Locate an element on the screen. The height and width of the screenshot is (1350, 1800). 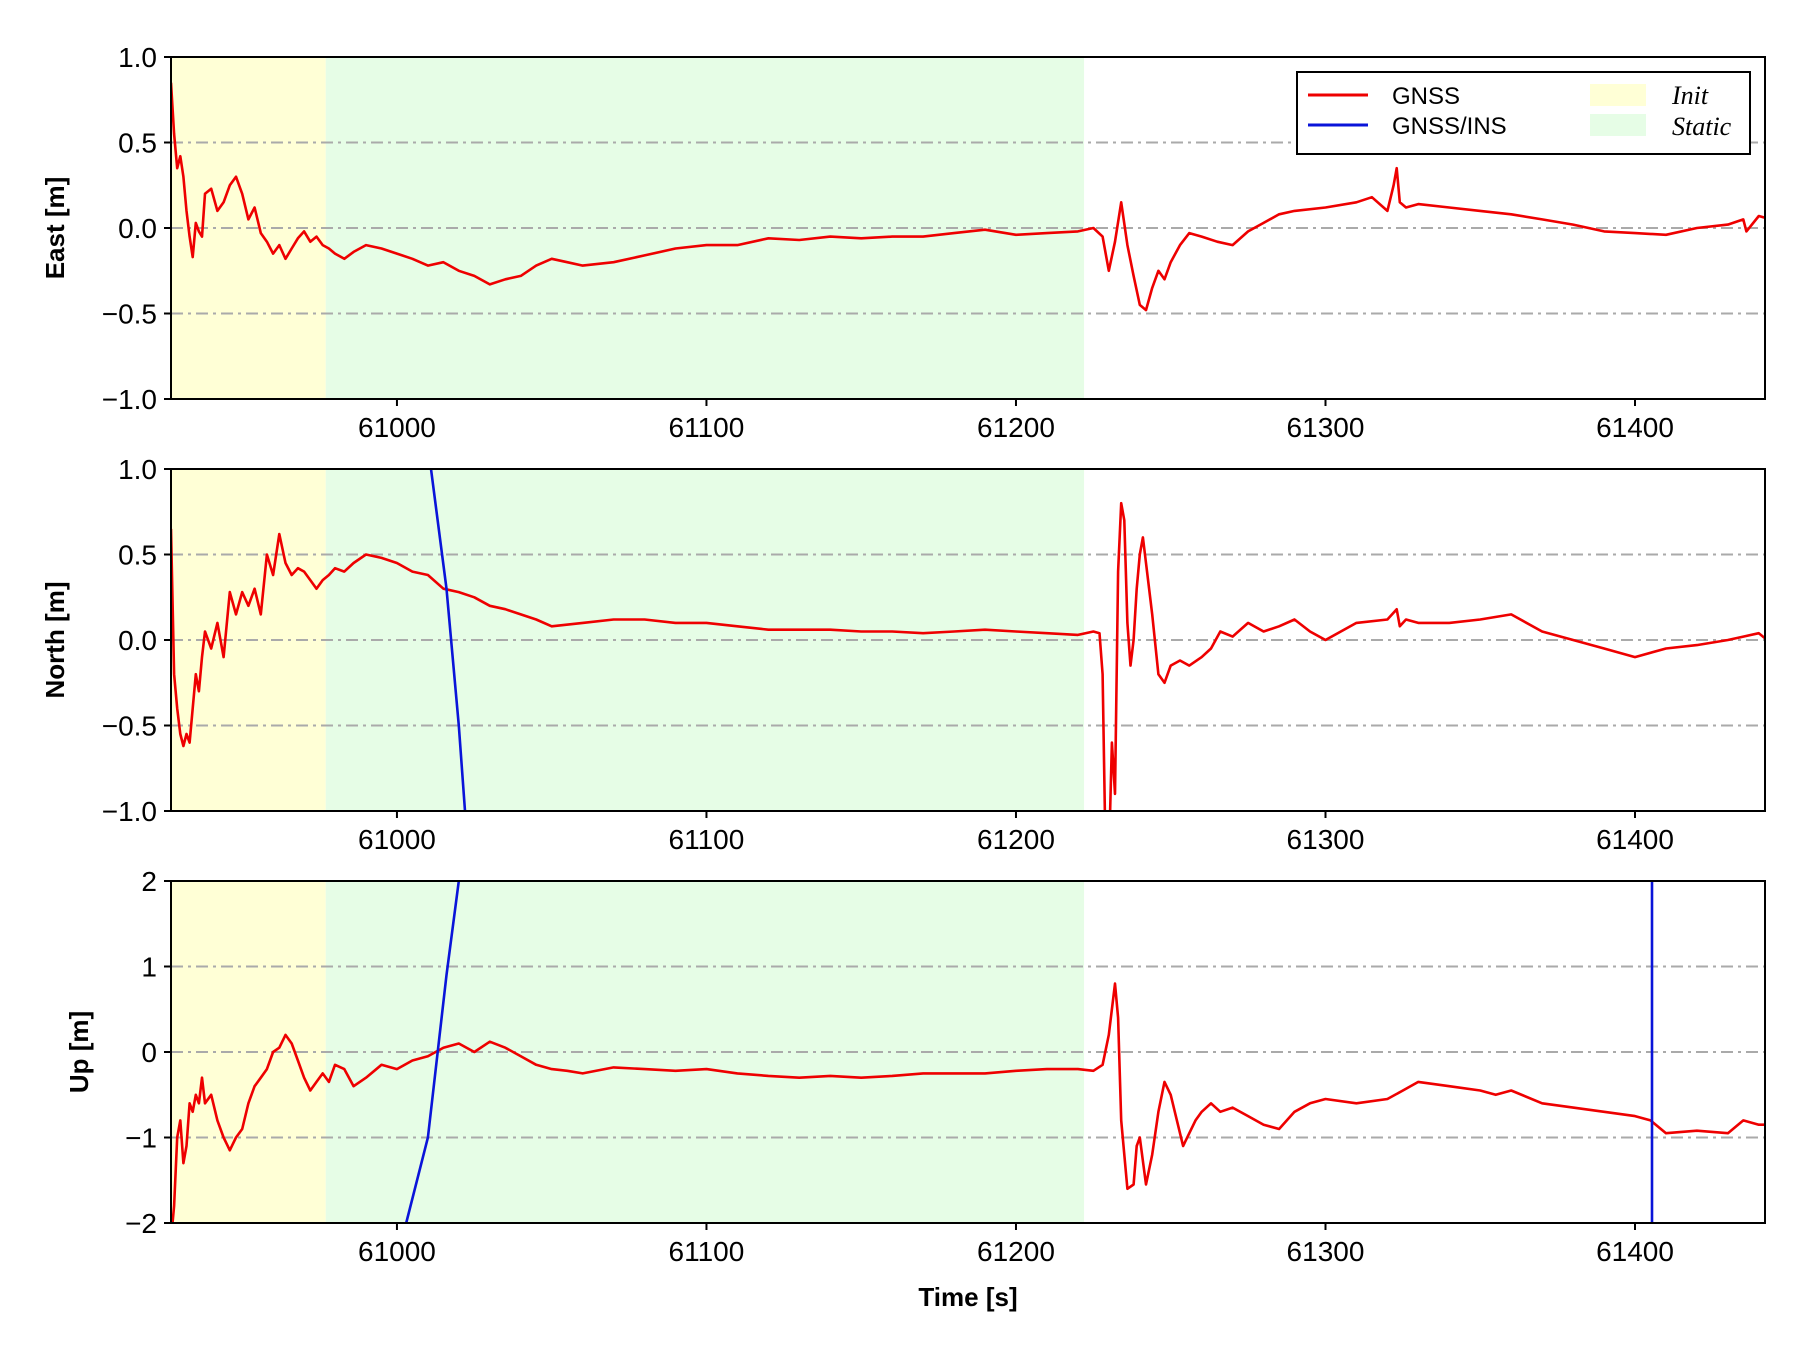
y-tick-label: 0 is located at coordinates (149, 1052).